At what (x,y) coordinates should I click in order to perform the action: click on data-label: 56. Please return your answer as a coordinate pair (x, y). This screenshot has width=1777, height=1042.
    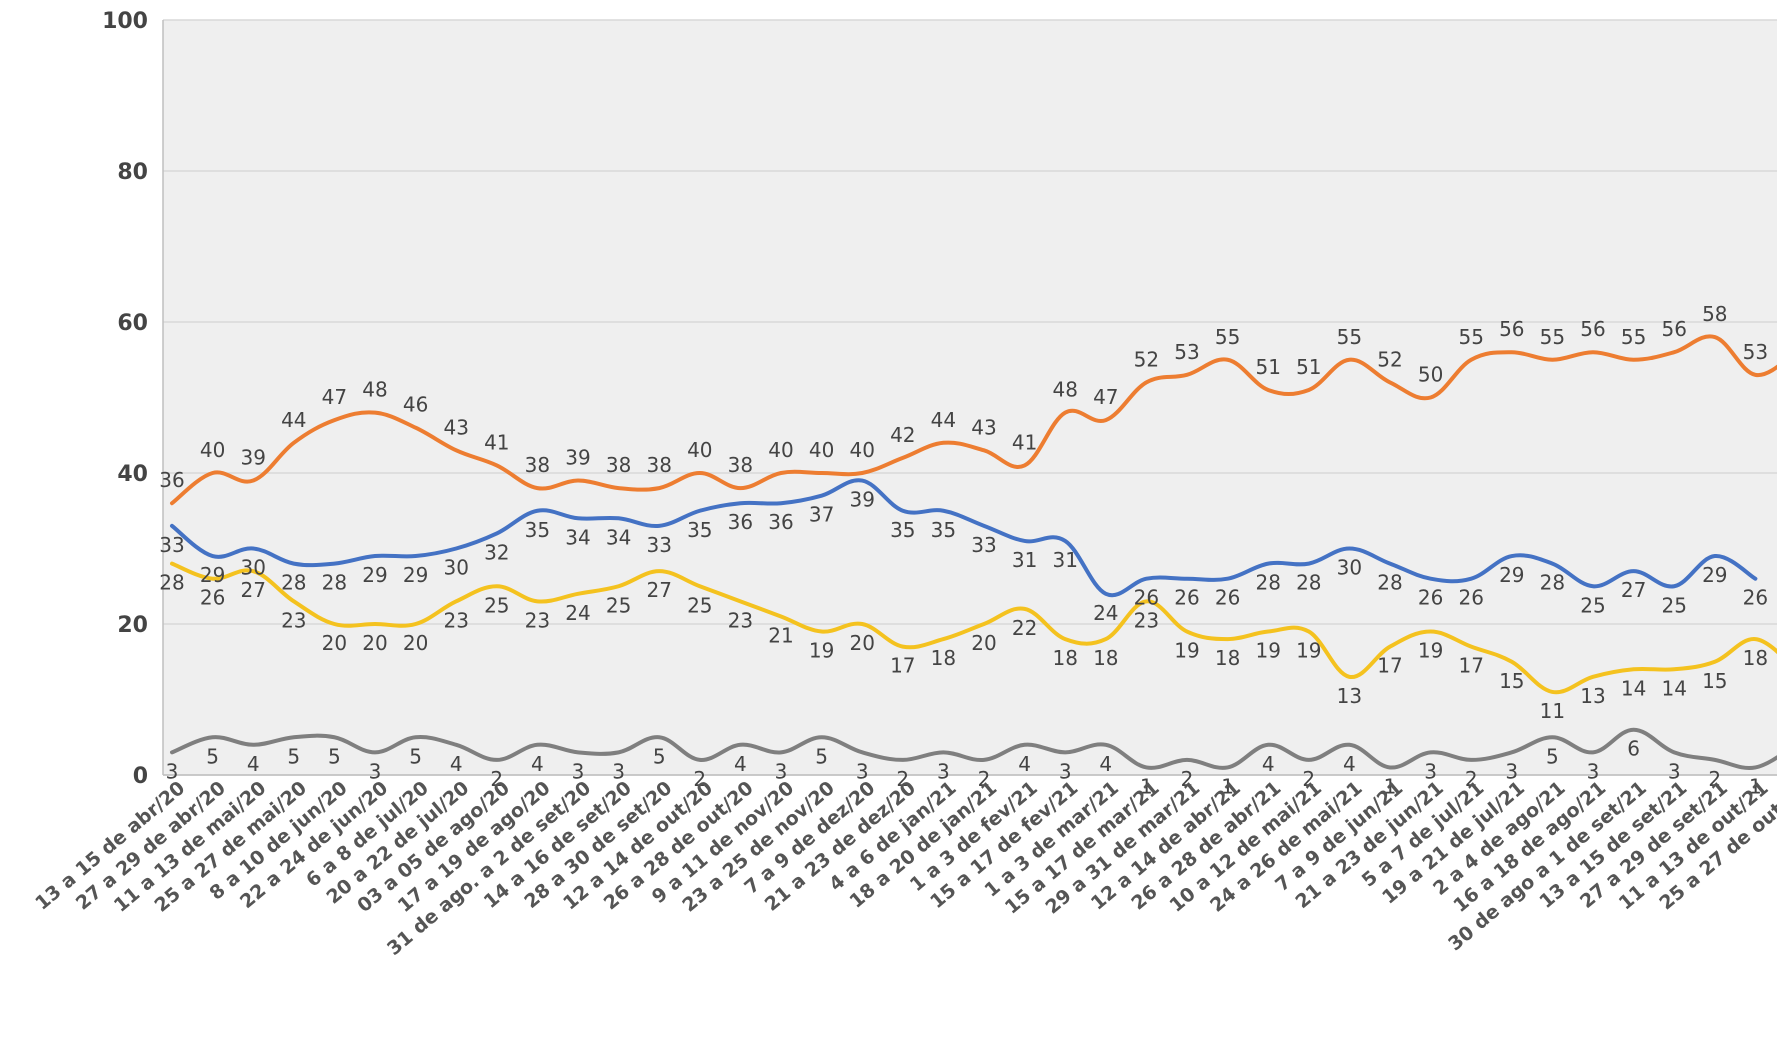
    Looking at the image, I should click on (1511, 329).